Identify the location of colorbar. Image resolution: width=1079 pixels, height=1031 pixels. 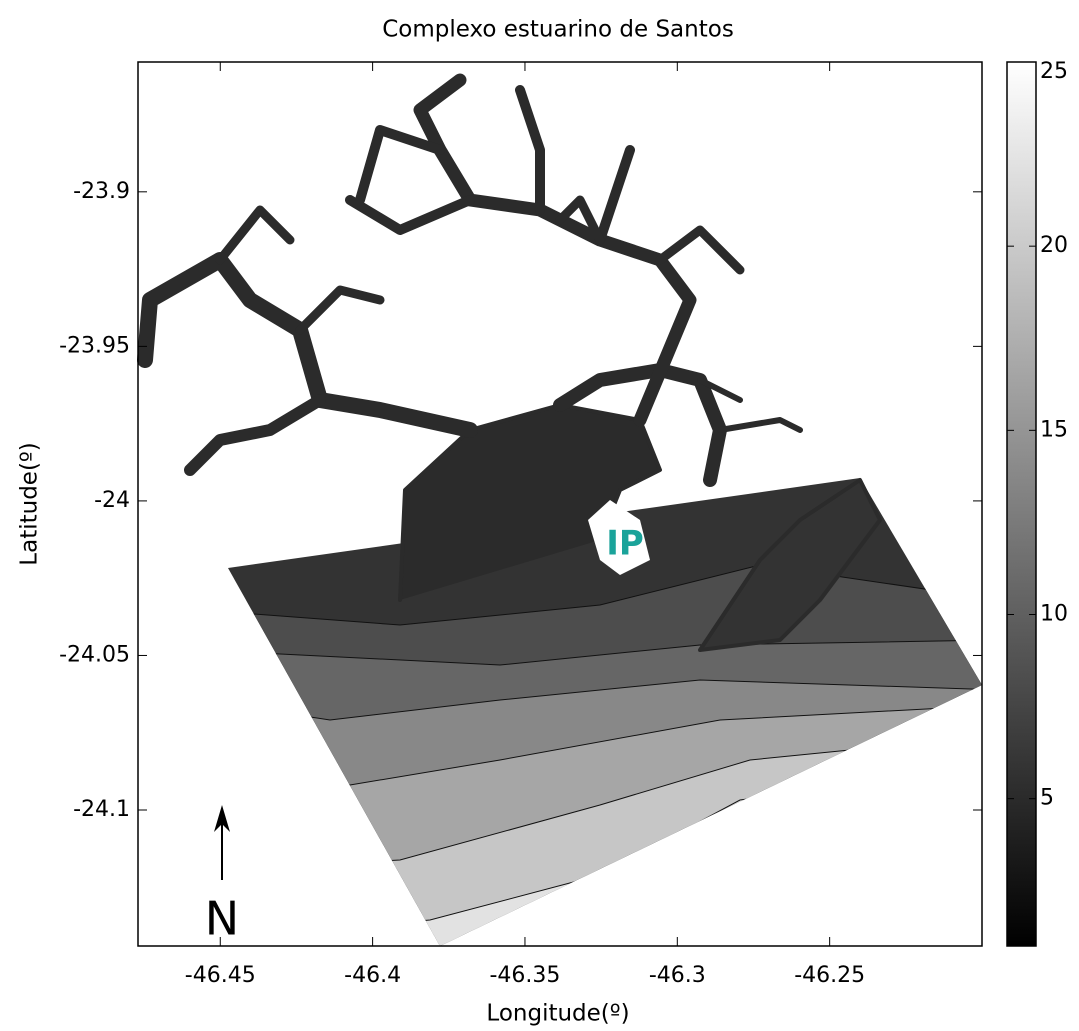
(1021, 504).